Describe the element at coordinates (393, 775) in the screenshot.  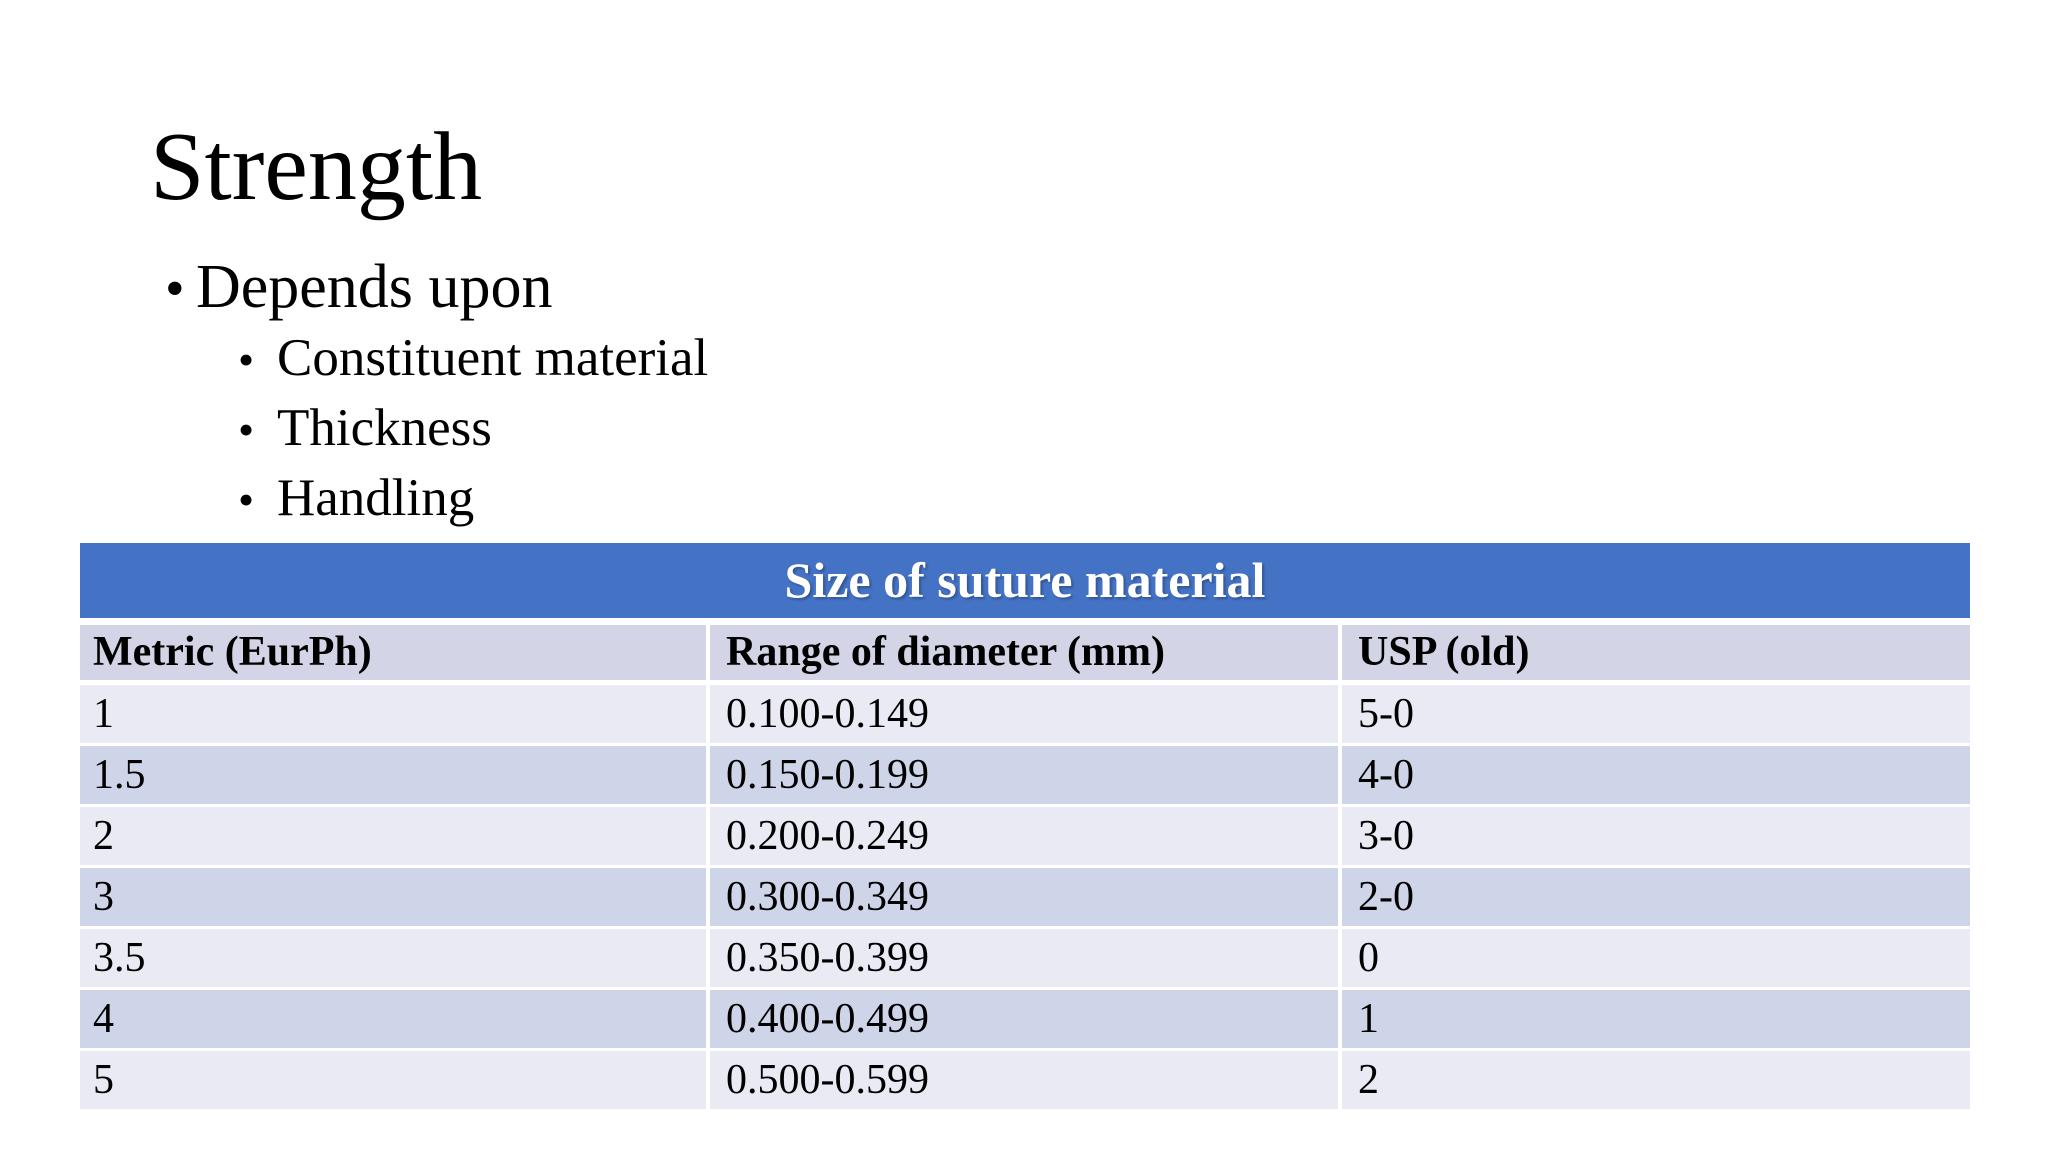
I see `table-cell: 1.5` at that location.